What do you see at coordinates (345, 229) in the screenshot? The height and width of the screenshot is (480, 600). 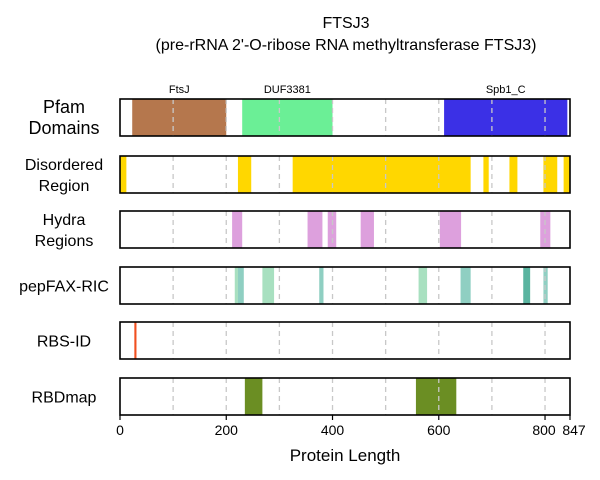 I see `hydra-regions-frame` at bounding box center [345, 229].